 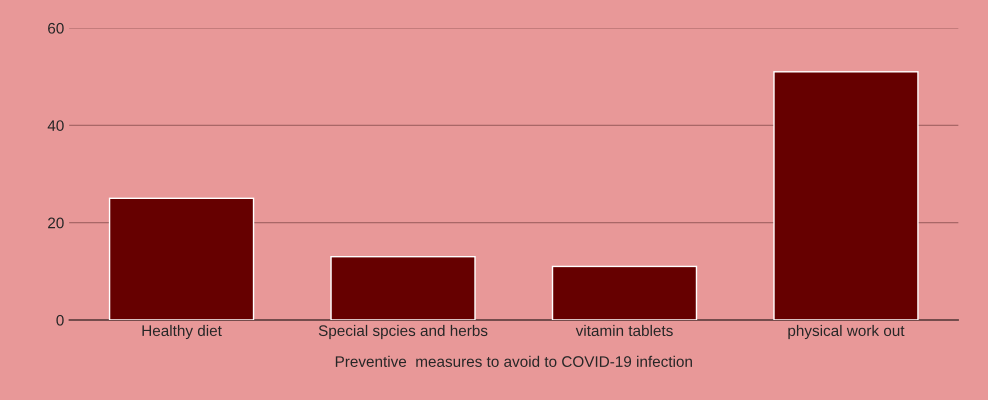 What do you see at coordinates (56, 28) in the screenshot?
I see `y-tick-label: 60` at bounding box center [56, 28].